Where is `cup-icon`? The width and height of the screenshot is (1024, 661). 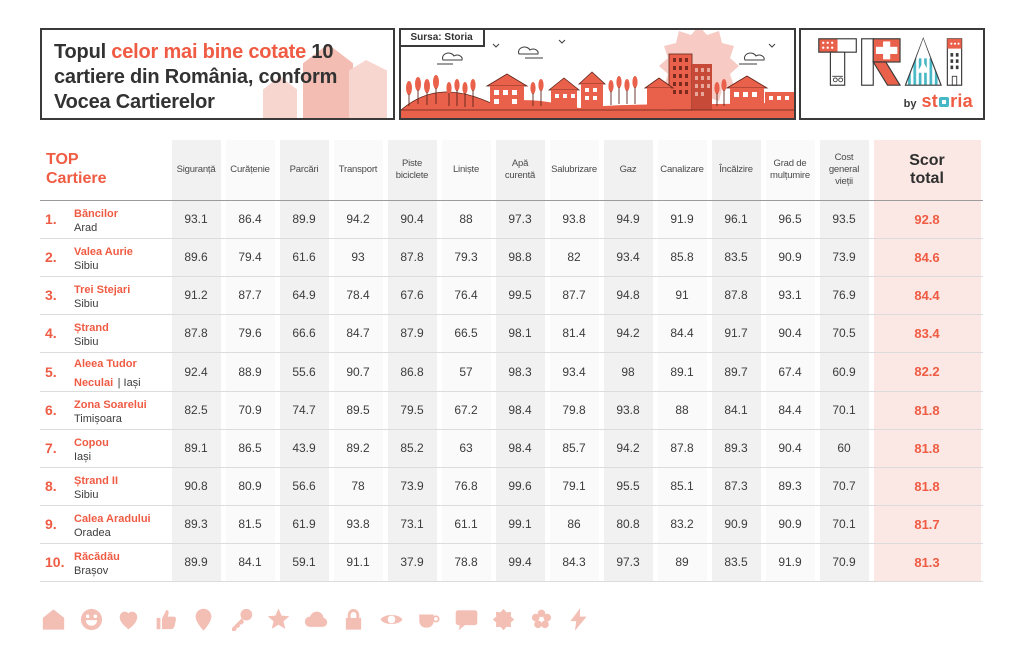 cup-icon is located at coordinates (428, 619).